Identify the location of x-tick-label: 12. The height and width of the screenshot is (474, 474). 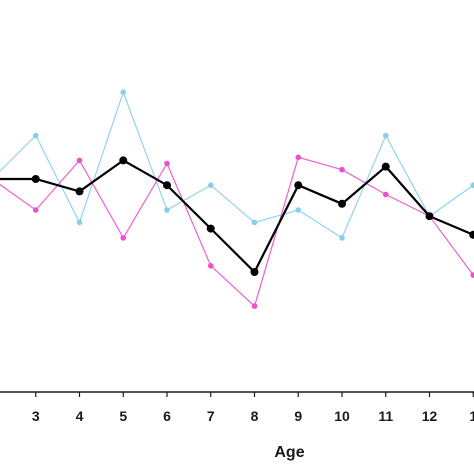
(430, 416).